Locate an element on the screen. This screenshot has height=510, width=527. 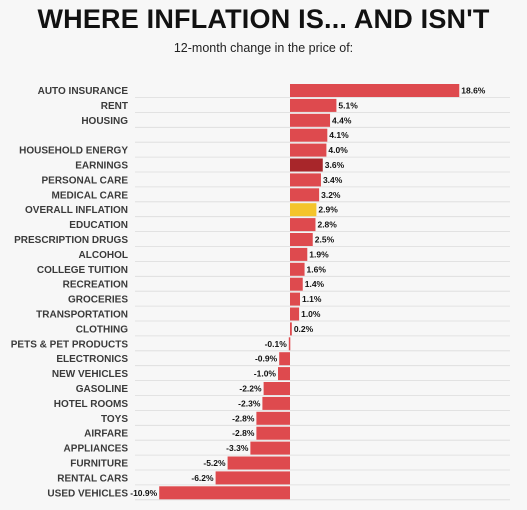
category-label: CLOTHING is located at coordinates (102, 329).